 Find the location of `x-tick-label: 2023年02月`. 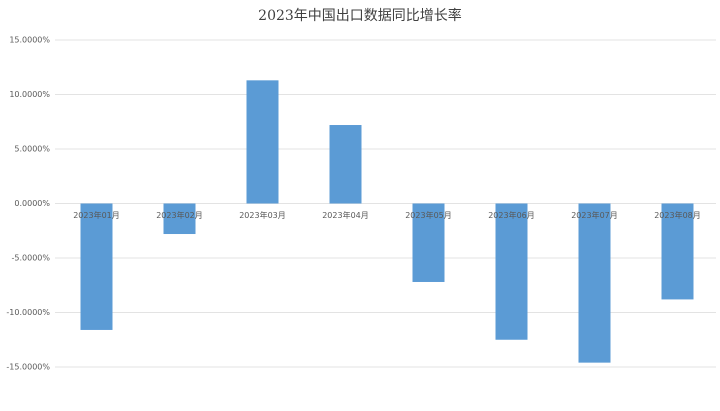

x-tick-label: 2023年02月 is located at coordinates (179, 215).